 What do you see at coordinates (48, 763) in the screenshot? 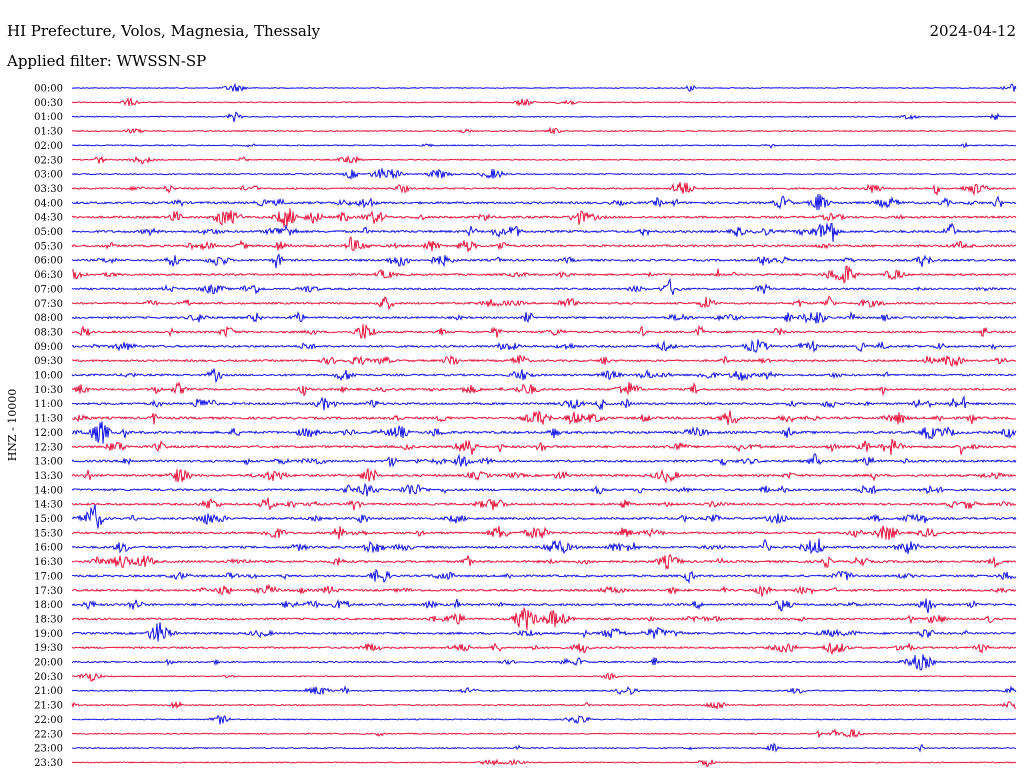
I see `time-tick-label: 23:30` at bounding box center [48, 763].